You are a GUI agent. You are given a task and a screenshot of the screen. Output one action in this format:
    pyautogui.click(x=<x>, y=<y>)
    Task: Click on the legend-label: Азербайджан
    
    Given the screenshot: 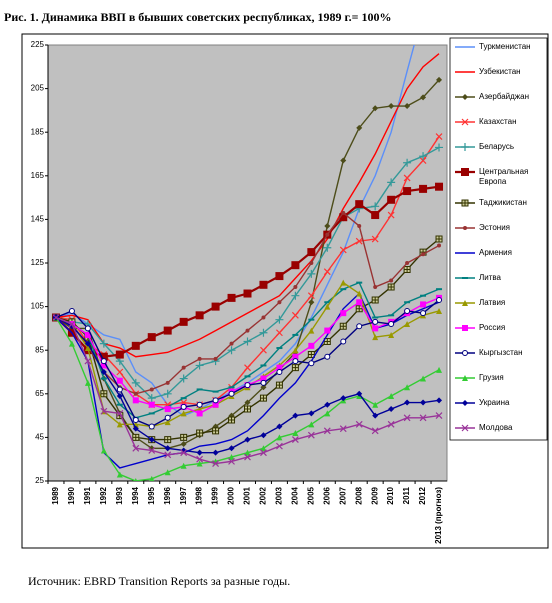 What is the action you would take?
    pyautogui.click(x=504, y=96)
    